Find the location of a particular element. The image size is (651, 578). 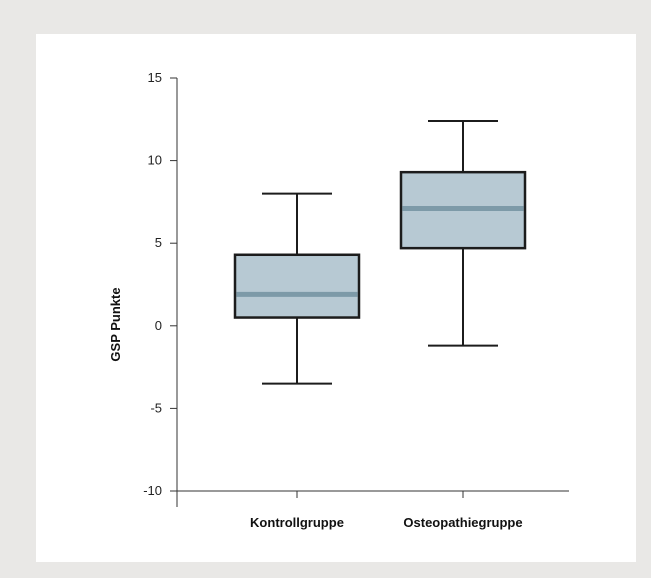

y-axis-title: GSP Punkte is located at coordinates (115, 324).